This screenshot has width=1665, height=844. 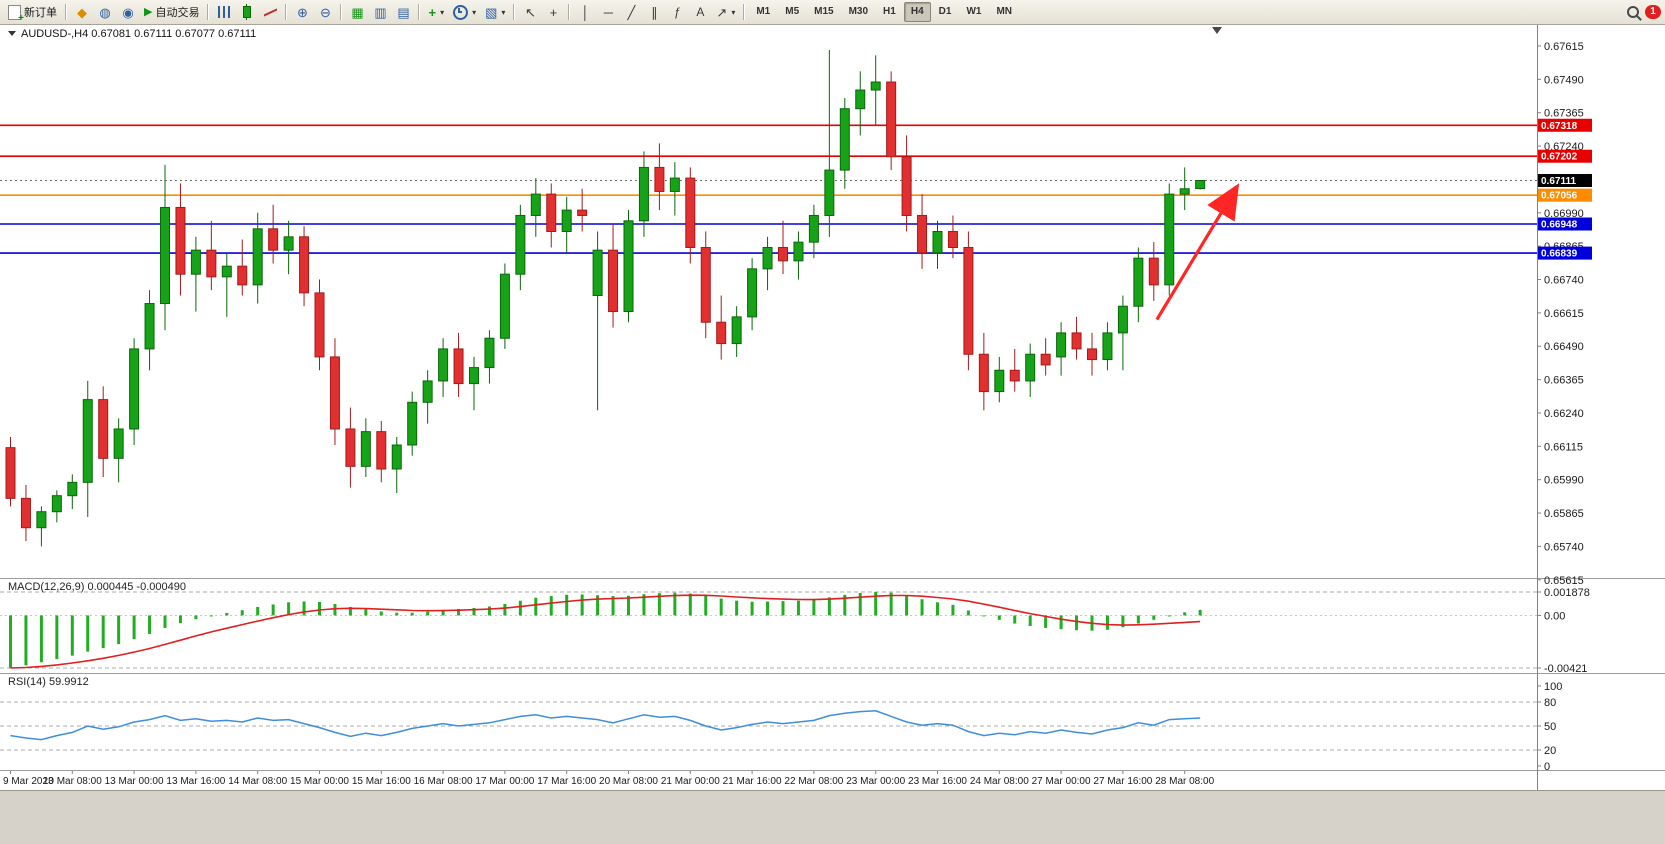 What do you see at coordinates (1550, 727) in the screenshot?
I see `rsi-scale-label: 50` at bounding box center [1550, 727].